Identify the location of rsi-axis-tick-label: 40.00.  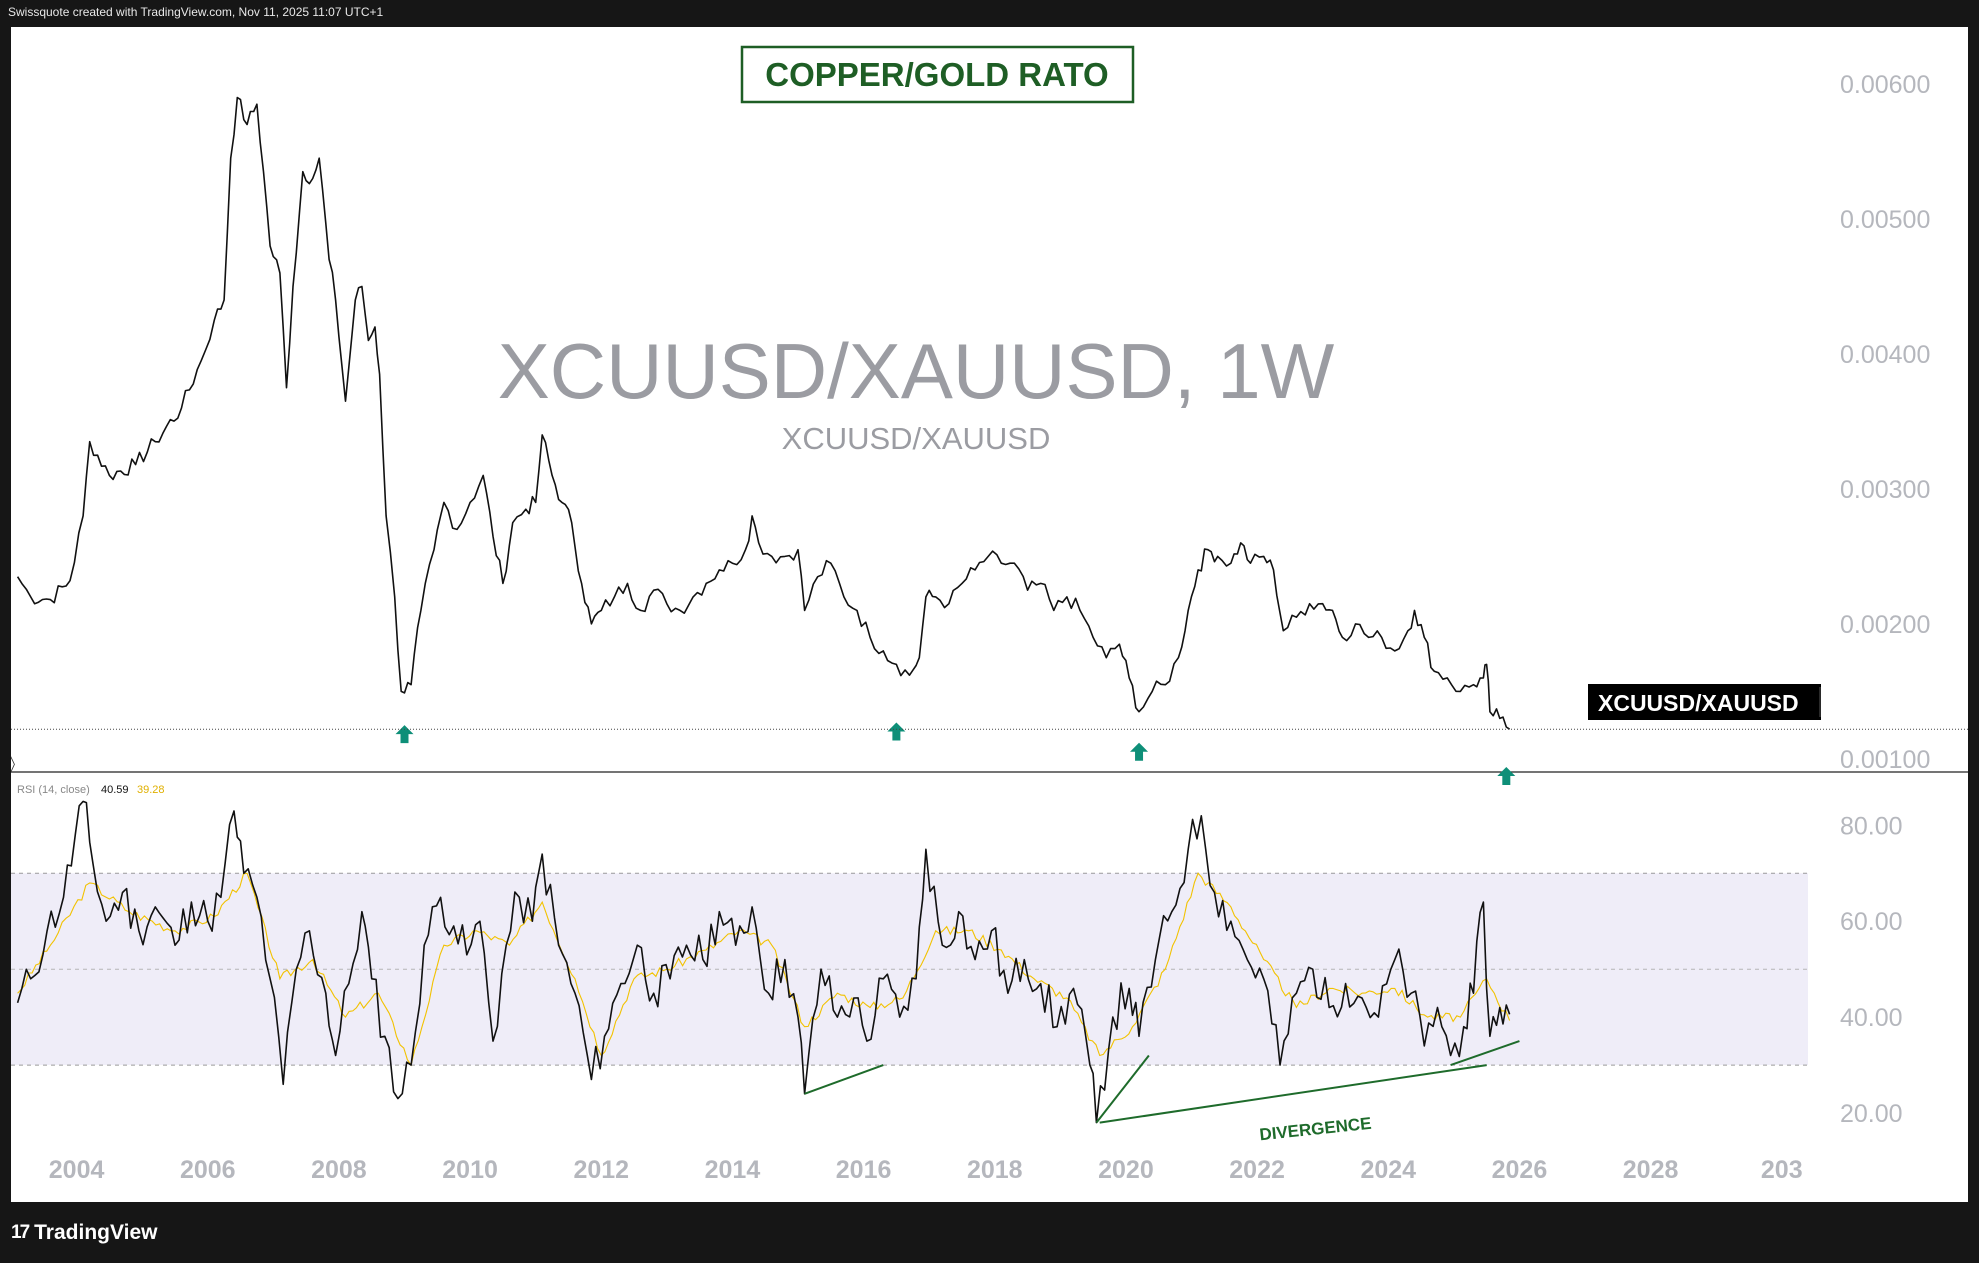
(1871, 1018).